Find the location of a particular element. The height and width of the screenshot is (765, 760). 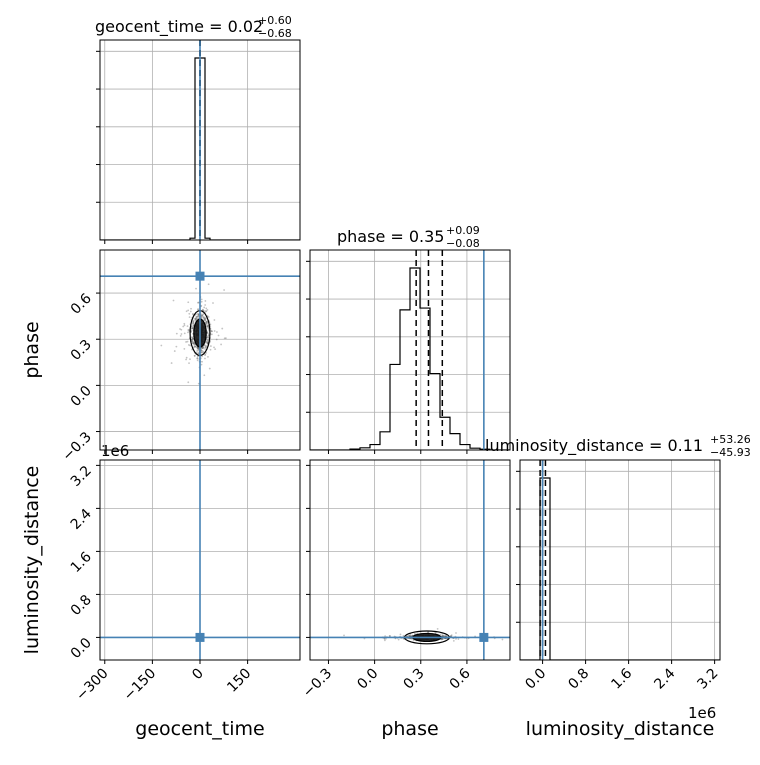

x-tick-label: −0.3 is located at coordinates (317, 683).